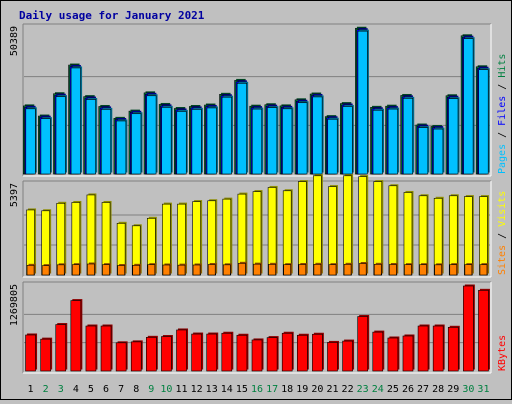  Describe the element at coordinates (76, 389) in the screenshot. I see `day-label: 4` at that location.